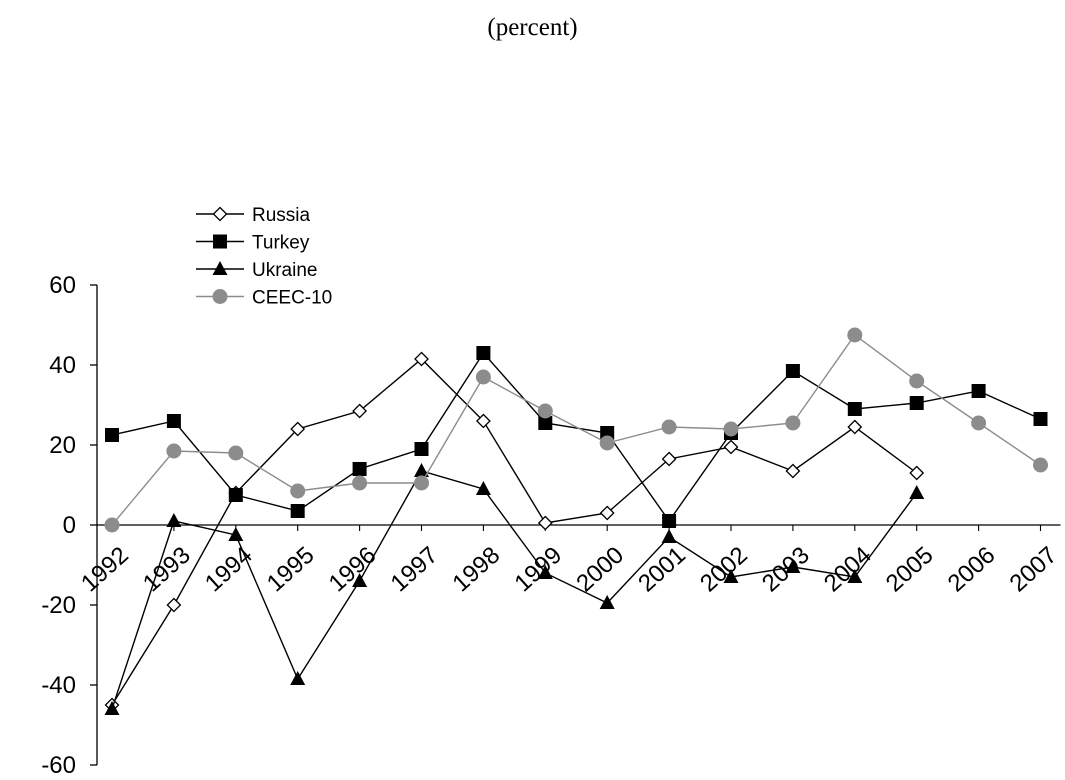 Image resolution: width=1065 pixels, height=780 pixels. What do you see at coordinates (284, 270) in the screenshot?
I see `legend-label-ukraine: Ukraine` at bounding box center [284, 270].